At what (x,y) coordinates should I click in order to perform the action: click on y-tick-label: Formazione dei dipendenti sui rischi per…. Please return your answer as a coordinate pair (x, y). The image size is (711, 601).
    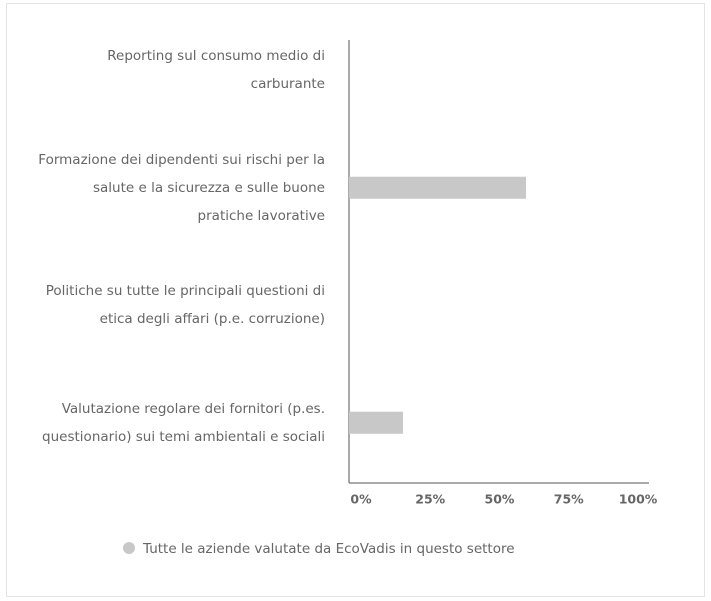
    Looking at the image, I should click on (181, 187).